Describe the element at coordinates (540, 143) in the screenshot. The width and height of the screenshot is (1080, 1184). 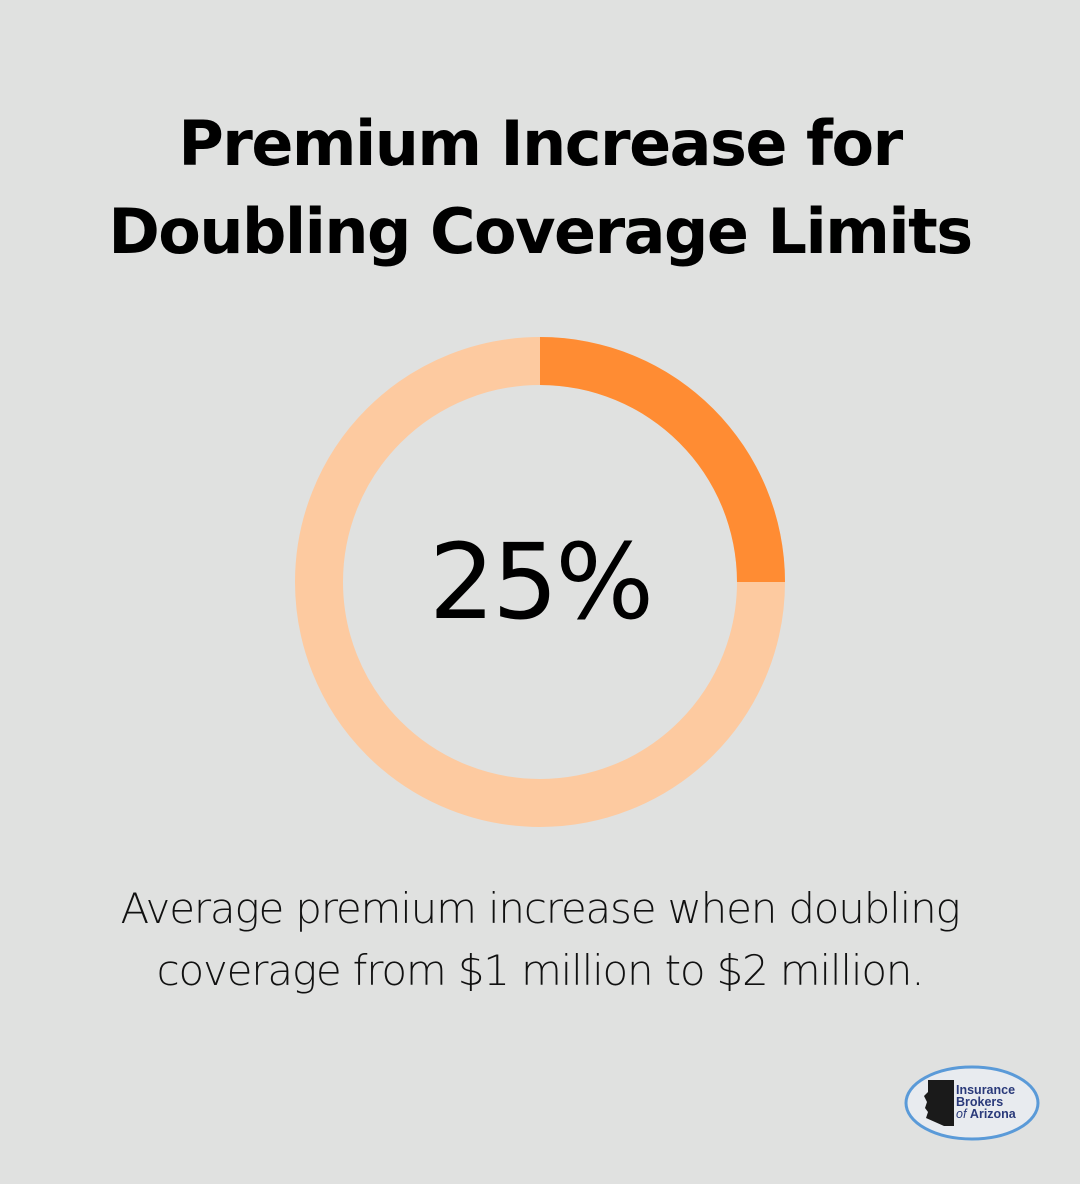
I see `chart-title-line-1: Premium Increase for` at that location.